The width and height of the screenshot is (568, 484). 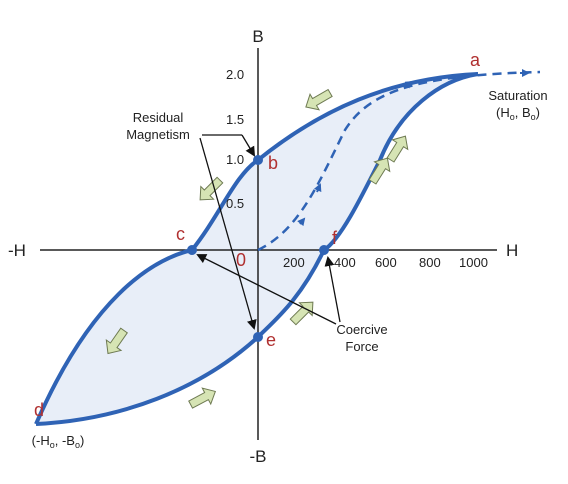 What do you see at coordinates (386, 262) in the screenshot?
I see `x-tick-label: 600` at bounding box center [386, 262].